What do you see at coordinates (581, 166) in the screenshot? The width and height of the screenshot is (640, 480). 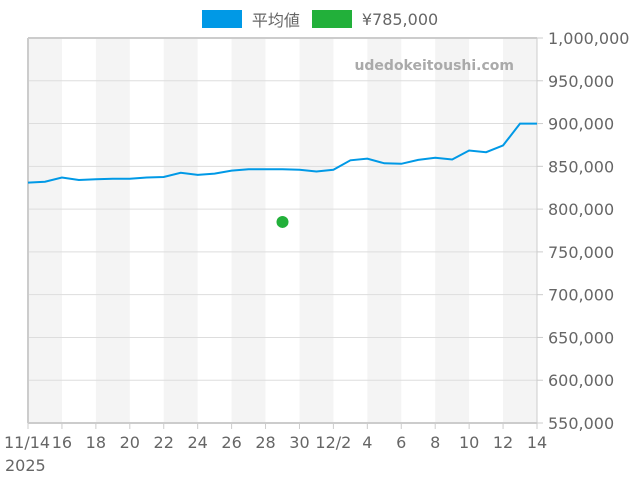 I see `svg-text: 850,000` at bounding box center [581, 166].